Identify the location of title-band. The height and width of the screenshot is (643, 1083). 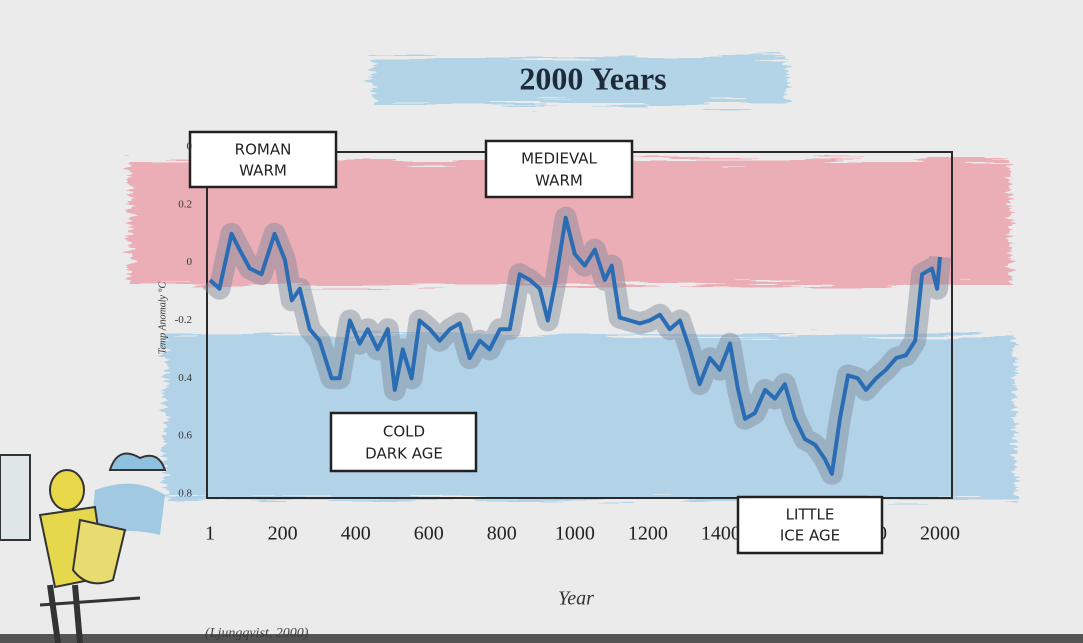
(579, 81).